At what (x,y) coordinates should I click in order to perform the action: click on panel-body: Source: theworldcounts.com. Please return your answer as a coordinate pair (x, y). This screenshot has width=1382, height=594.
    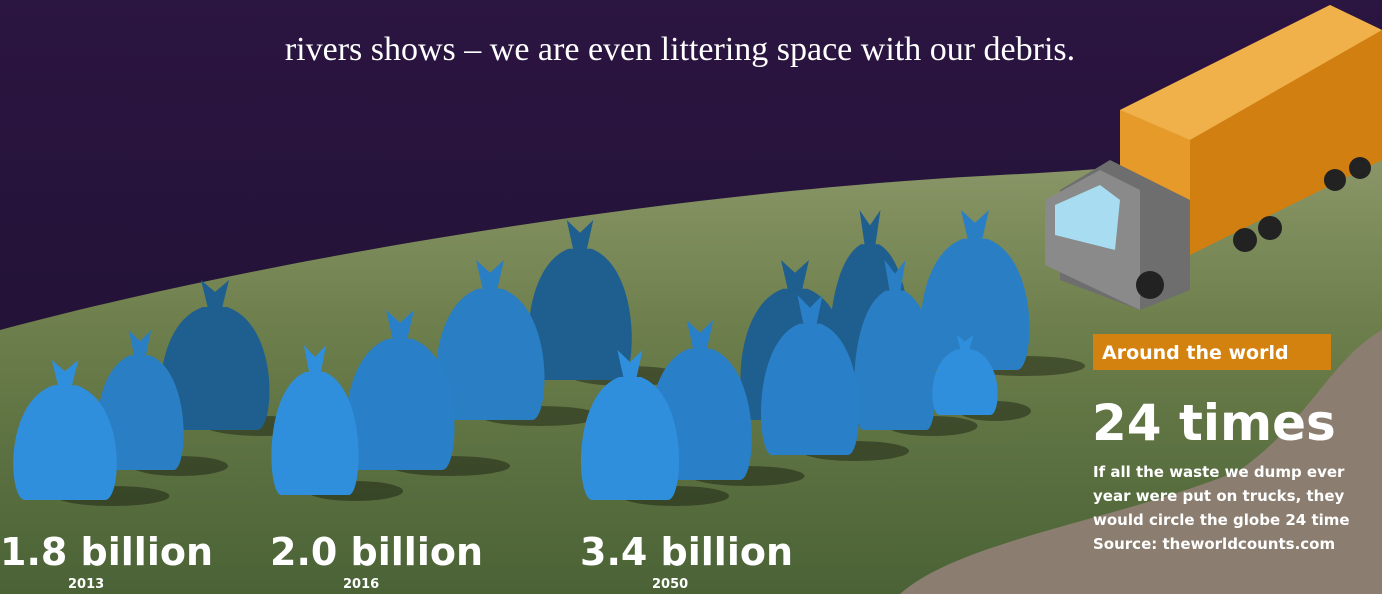
    Looking at the image, I should click on (1214, 544).